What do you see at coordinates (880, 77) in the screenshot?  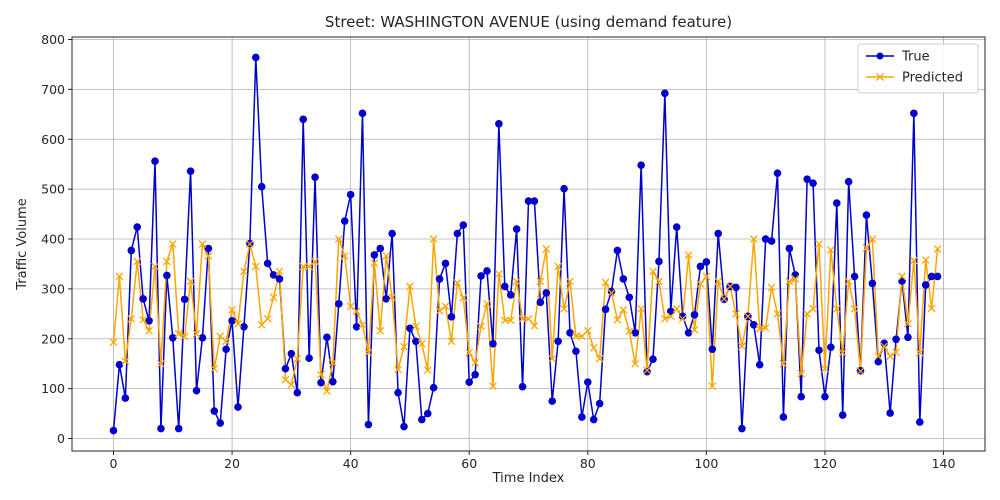 I see `legend-marker-predicted` at bounding box center [880, 77].